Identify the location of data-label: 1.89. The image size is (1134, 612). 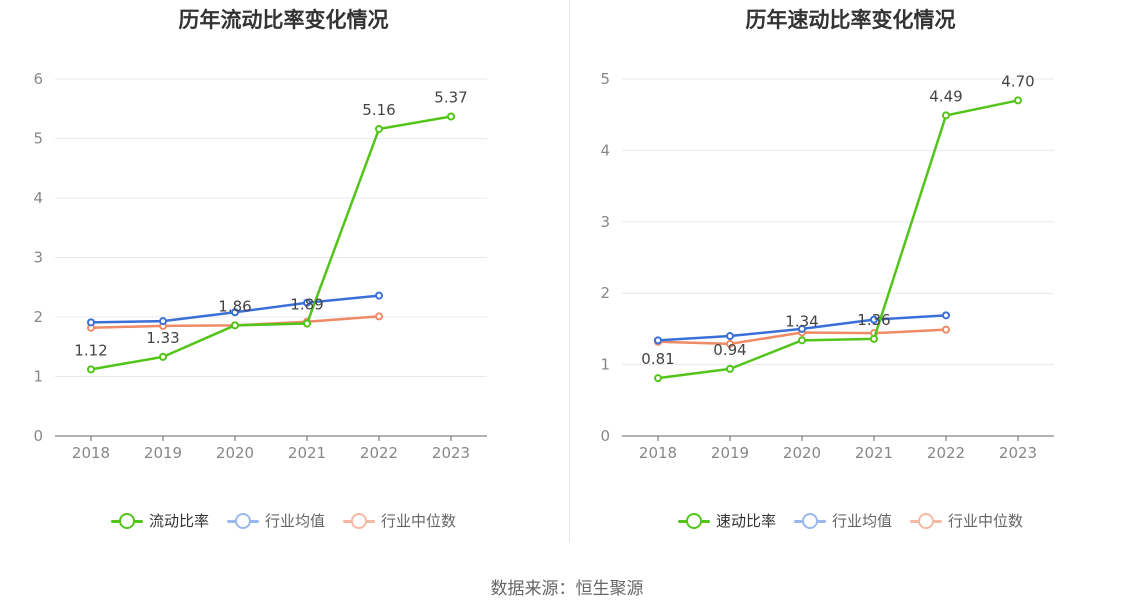
(306, 305).